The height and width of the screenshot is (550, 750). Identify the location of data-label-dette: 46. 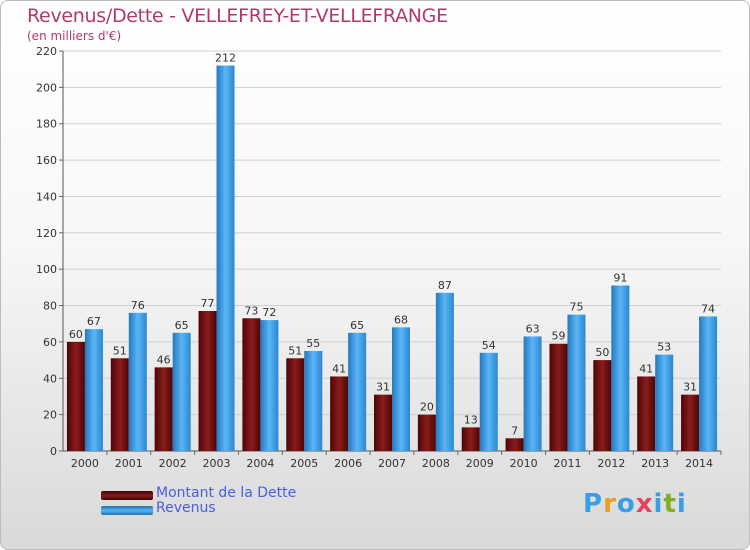
(164, 359).